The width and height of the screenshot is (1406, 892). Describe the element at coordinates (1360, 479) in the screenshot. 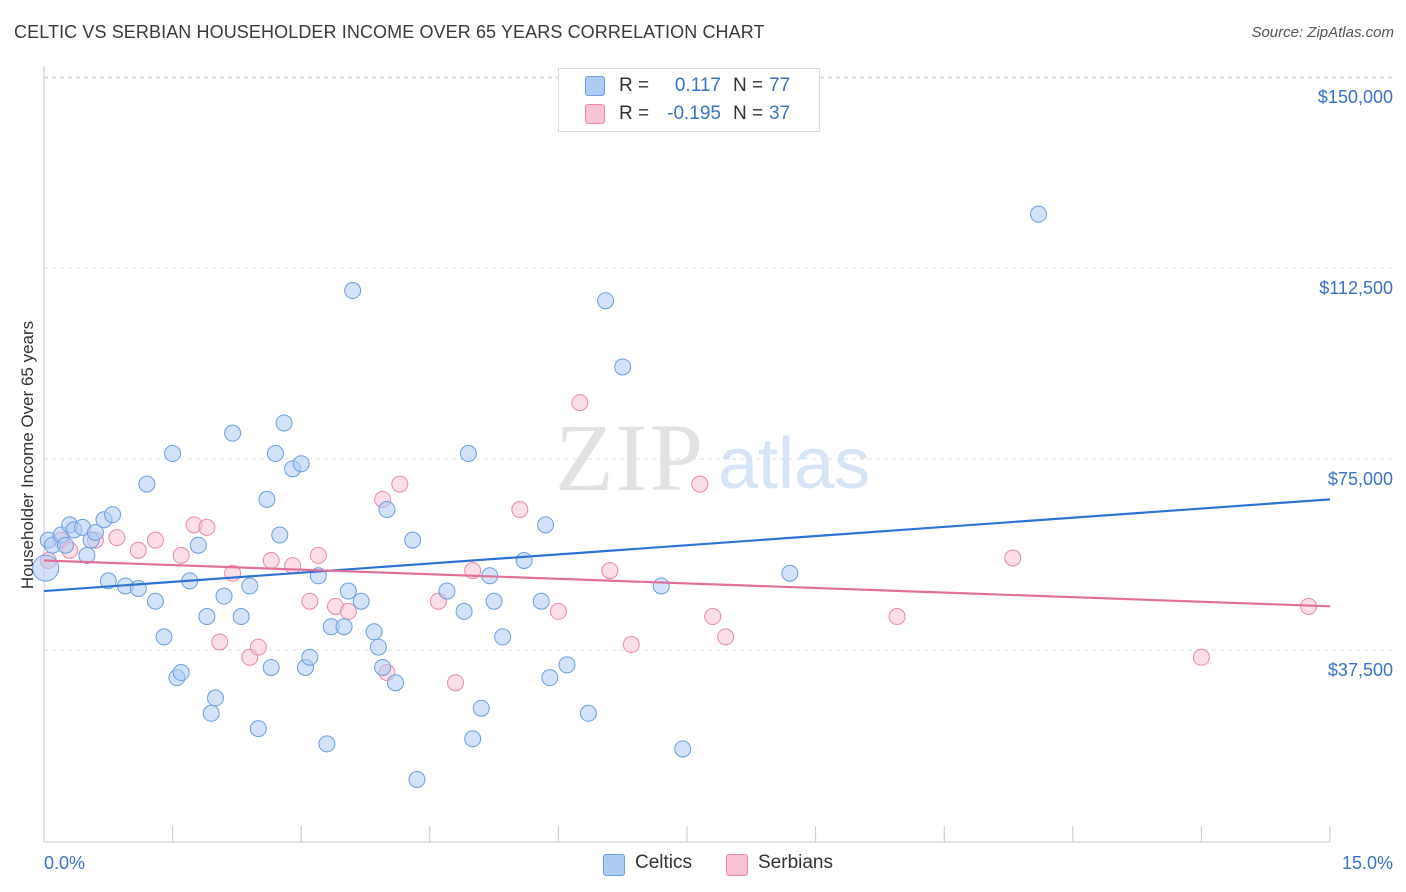

I see `y-tick-label-1: $75,000` at that location.